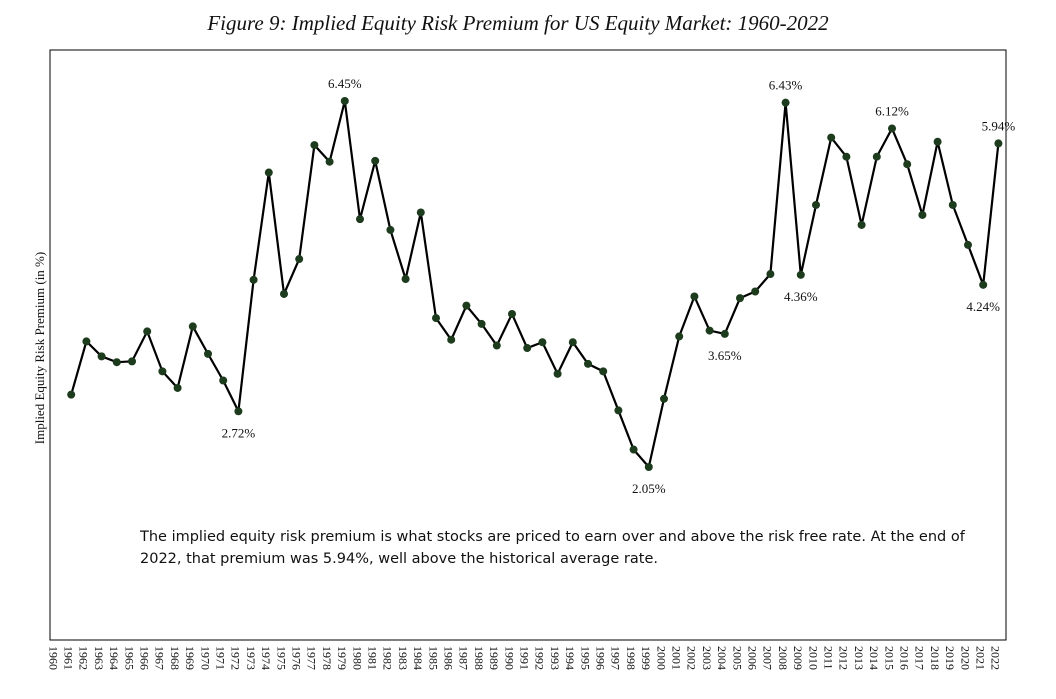  I want to click on x-tick-label: 1987, so click(464, 658).